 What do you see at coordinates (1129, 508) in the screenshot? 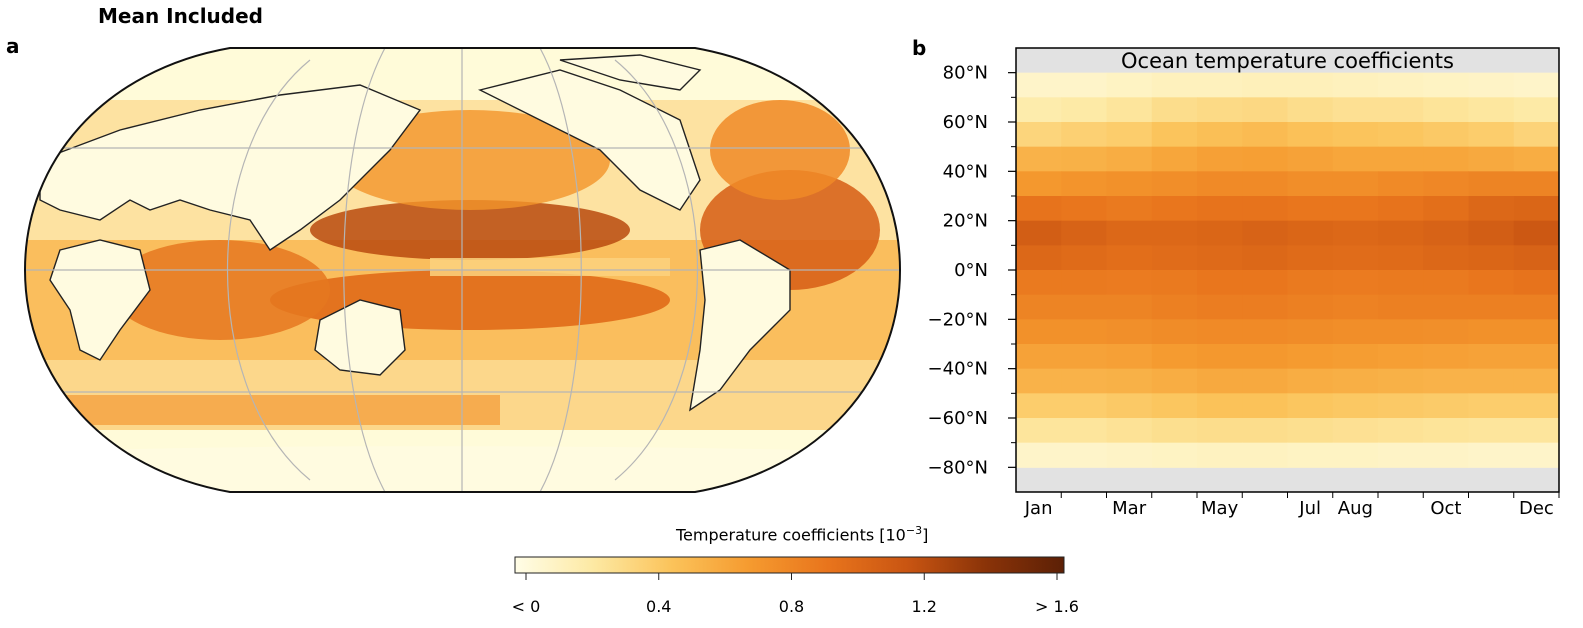
I see `x-tick-label: Mar` at bounding box center [1129, 508].